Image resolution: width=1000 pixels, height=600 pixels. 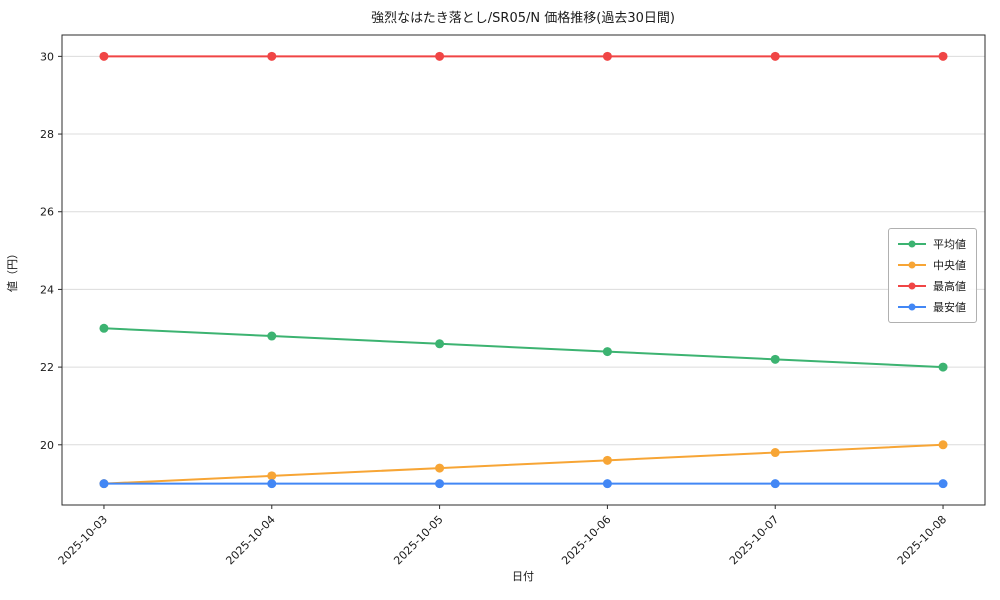 What do you see at coordinates (523, 464) in the screenshot?
I see `series-line-中央値` at bounding box center [523, 464].